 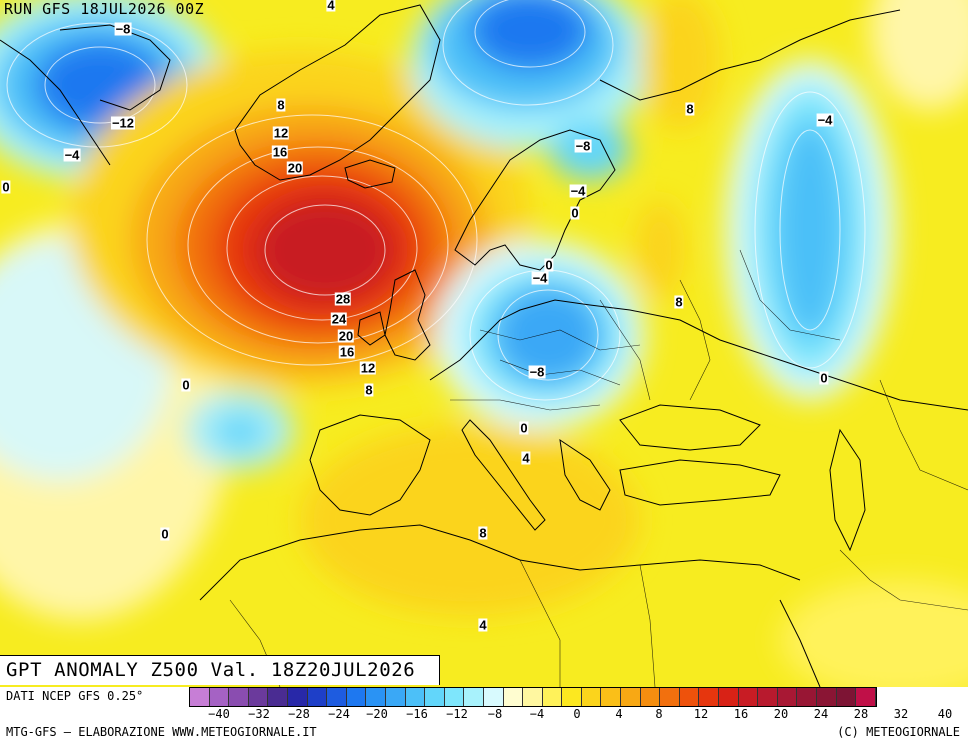 I want to click on colorbar-tick-label: −16, so click(x=417, y=714).